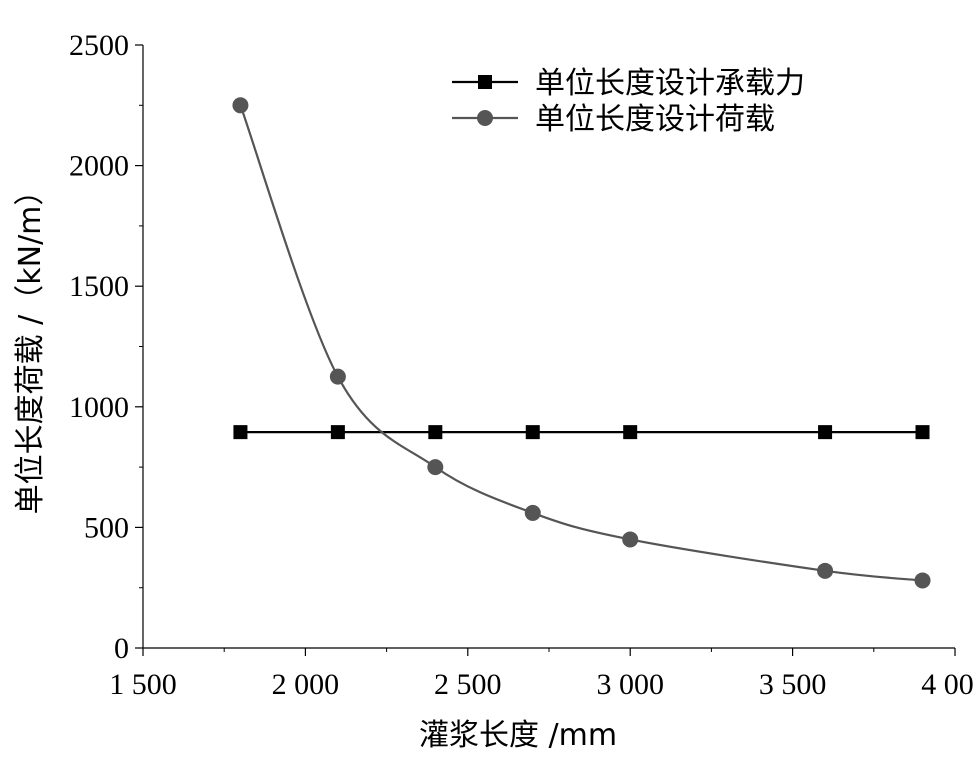 Image resolution: width=973 pixels, height=757 pixels. What do you see at coordinates (99, 286) in the screenshot?
I see `y-tick-label: 1500` at bounding box center [99, 286].